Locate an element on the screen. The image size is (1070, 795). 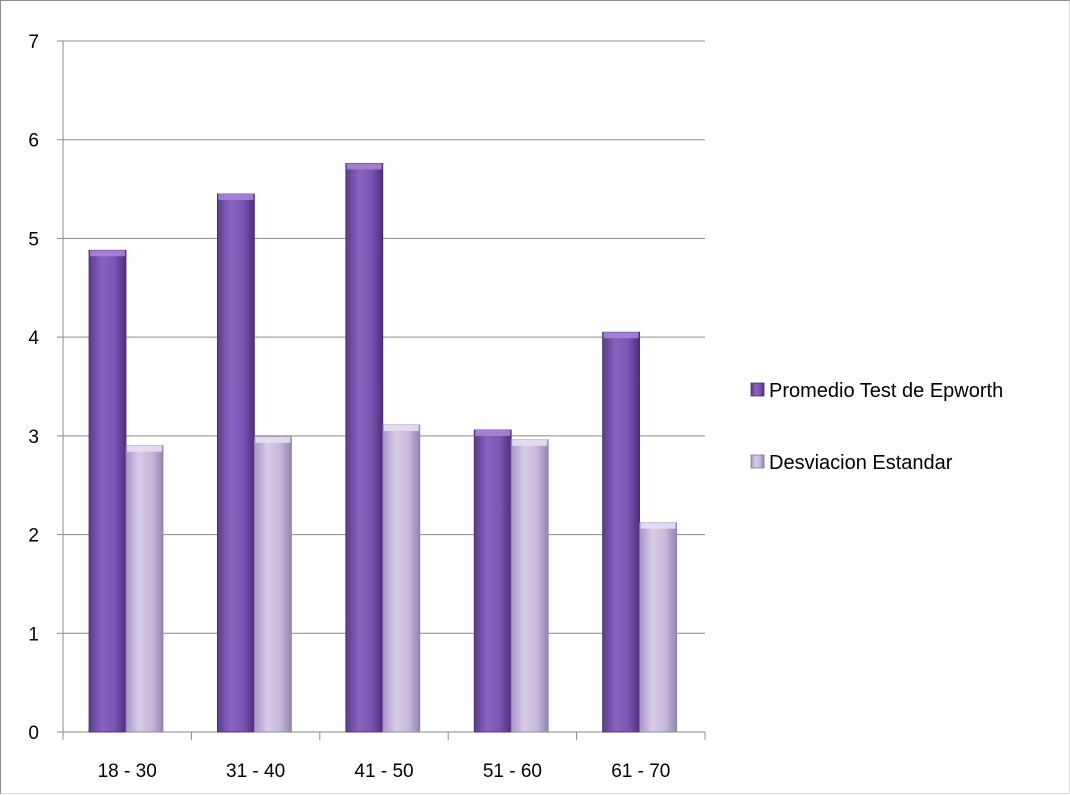
y-tick-label: 4 is located at coordinates (33, 338).